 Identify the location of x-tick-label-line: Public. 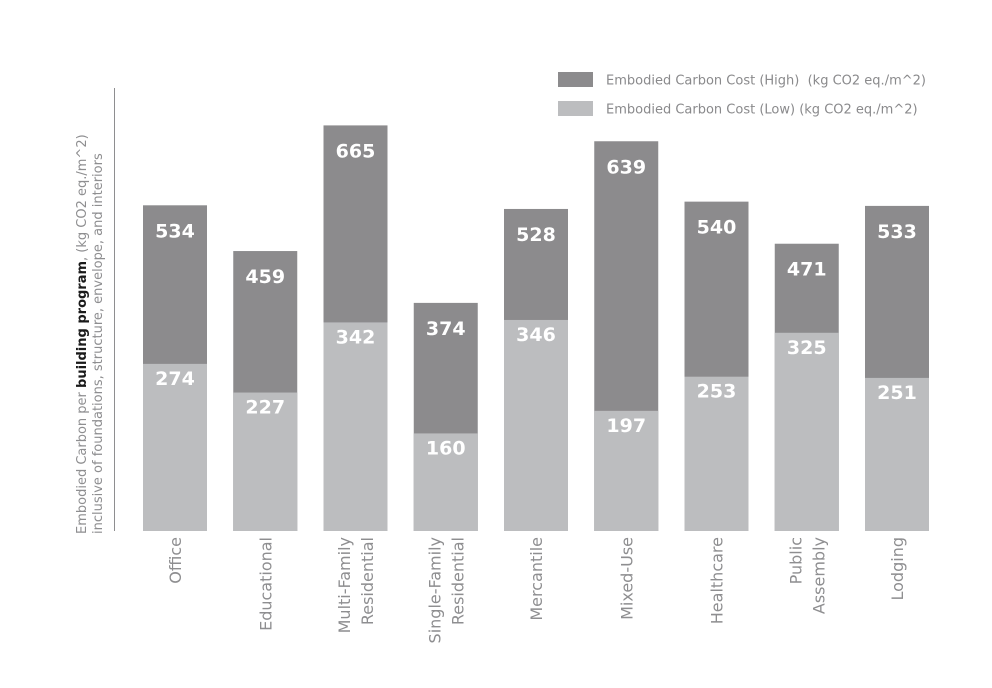
(795, 560).